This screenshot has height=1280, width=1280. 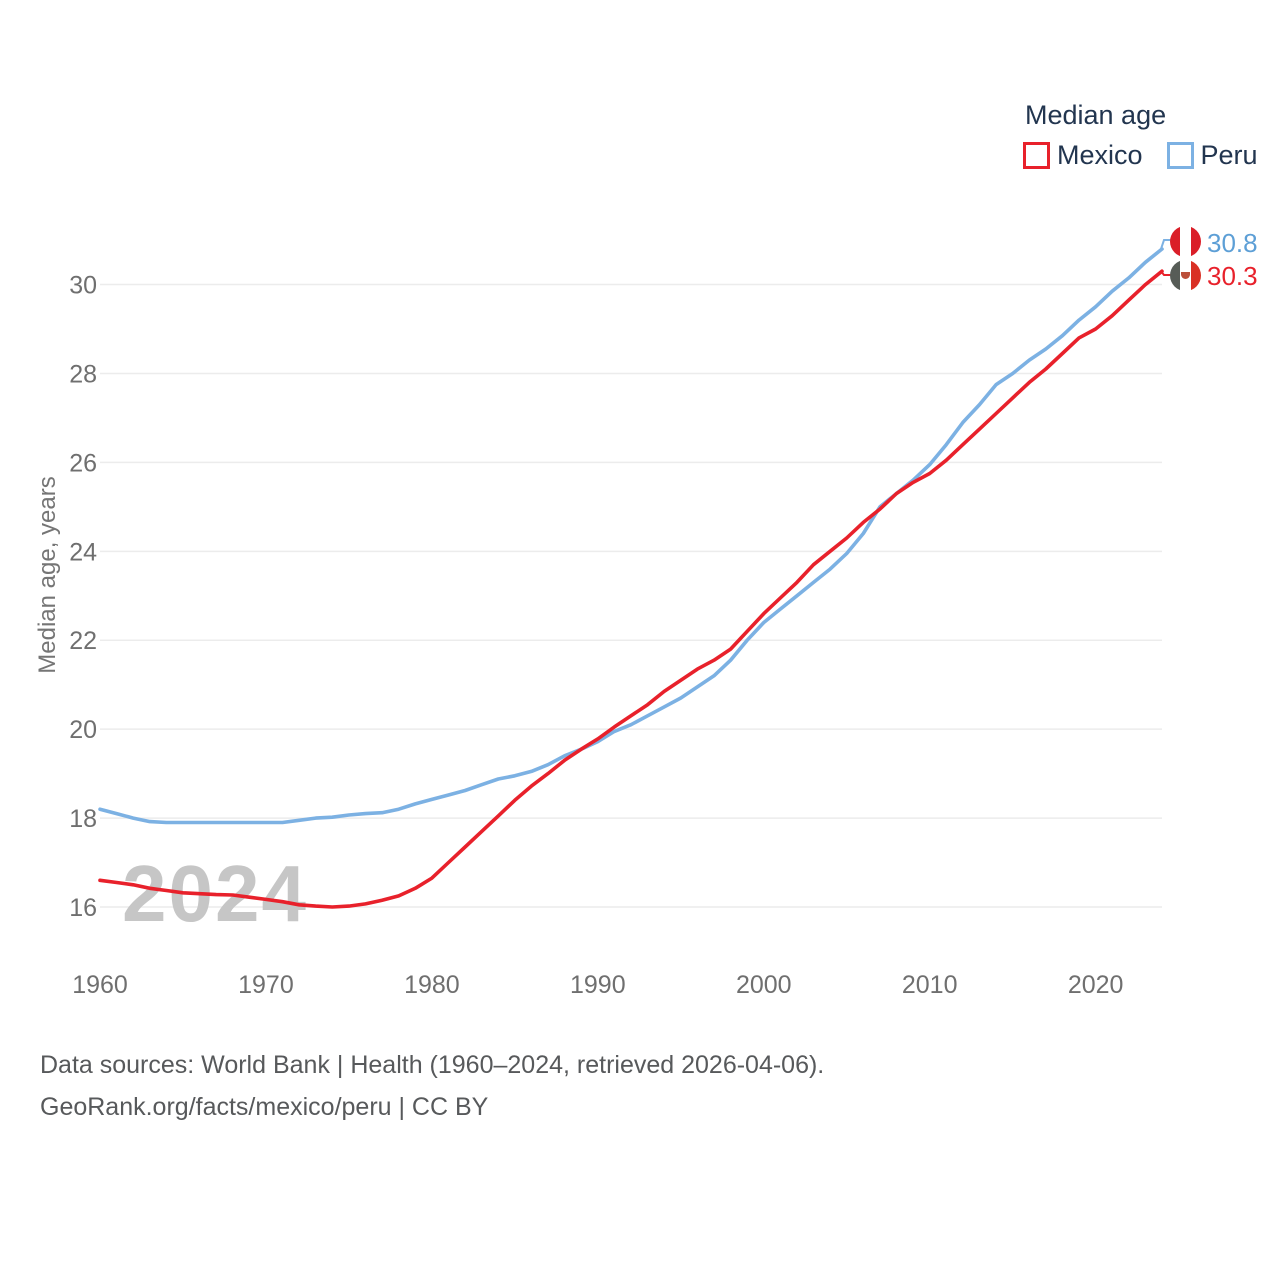 I want to click on x-tick-label: 1990, so click(x=598, y=985).